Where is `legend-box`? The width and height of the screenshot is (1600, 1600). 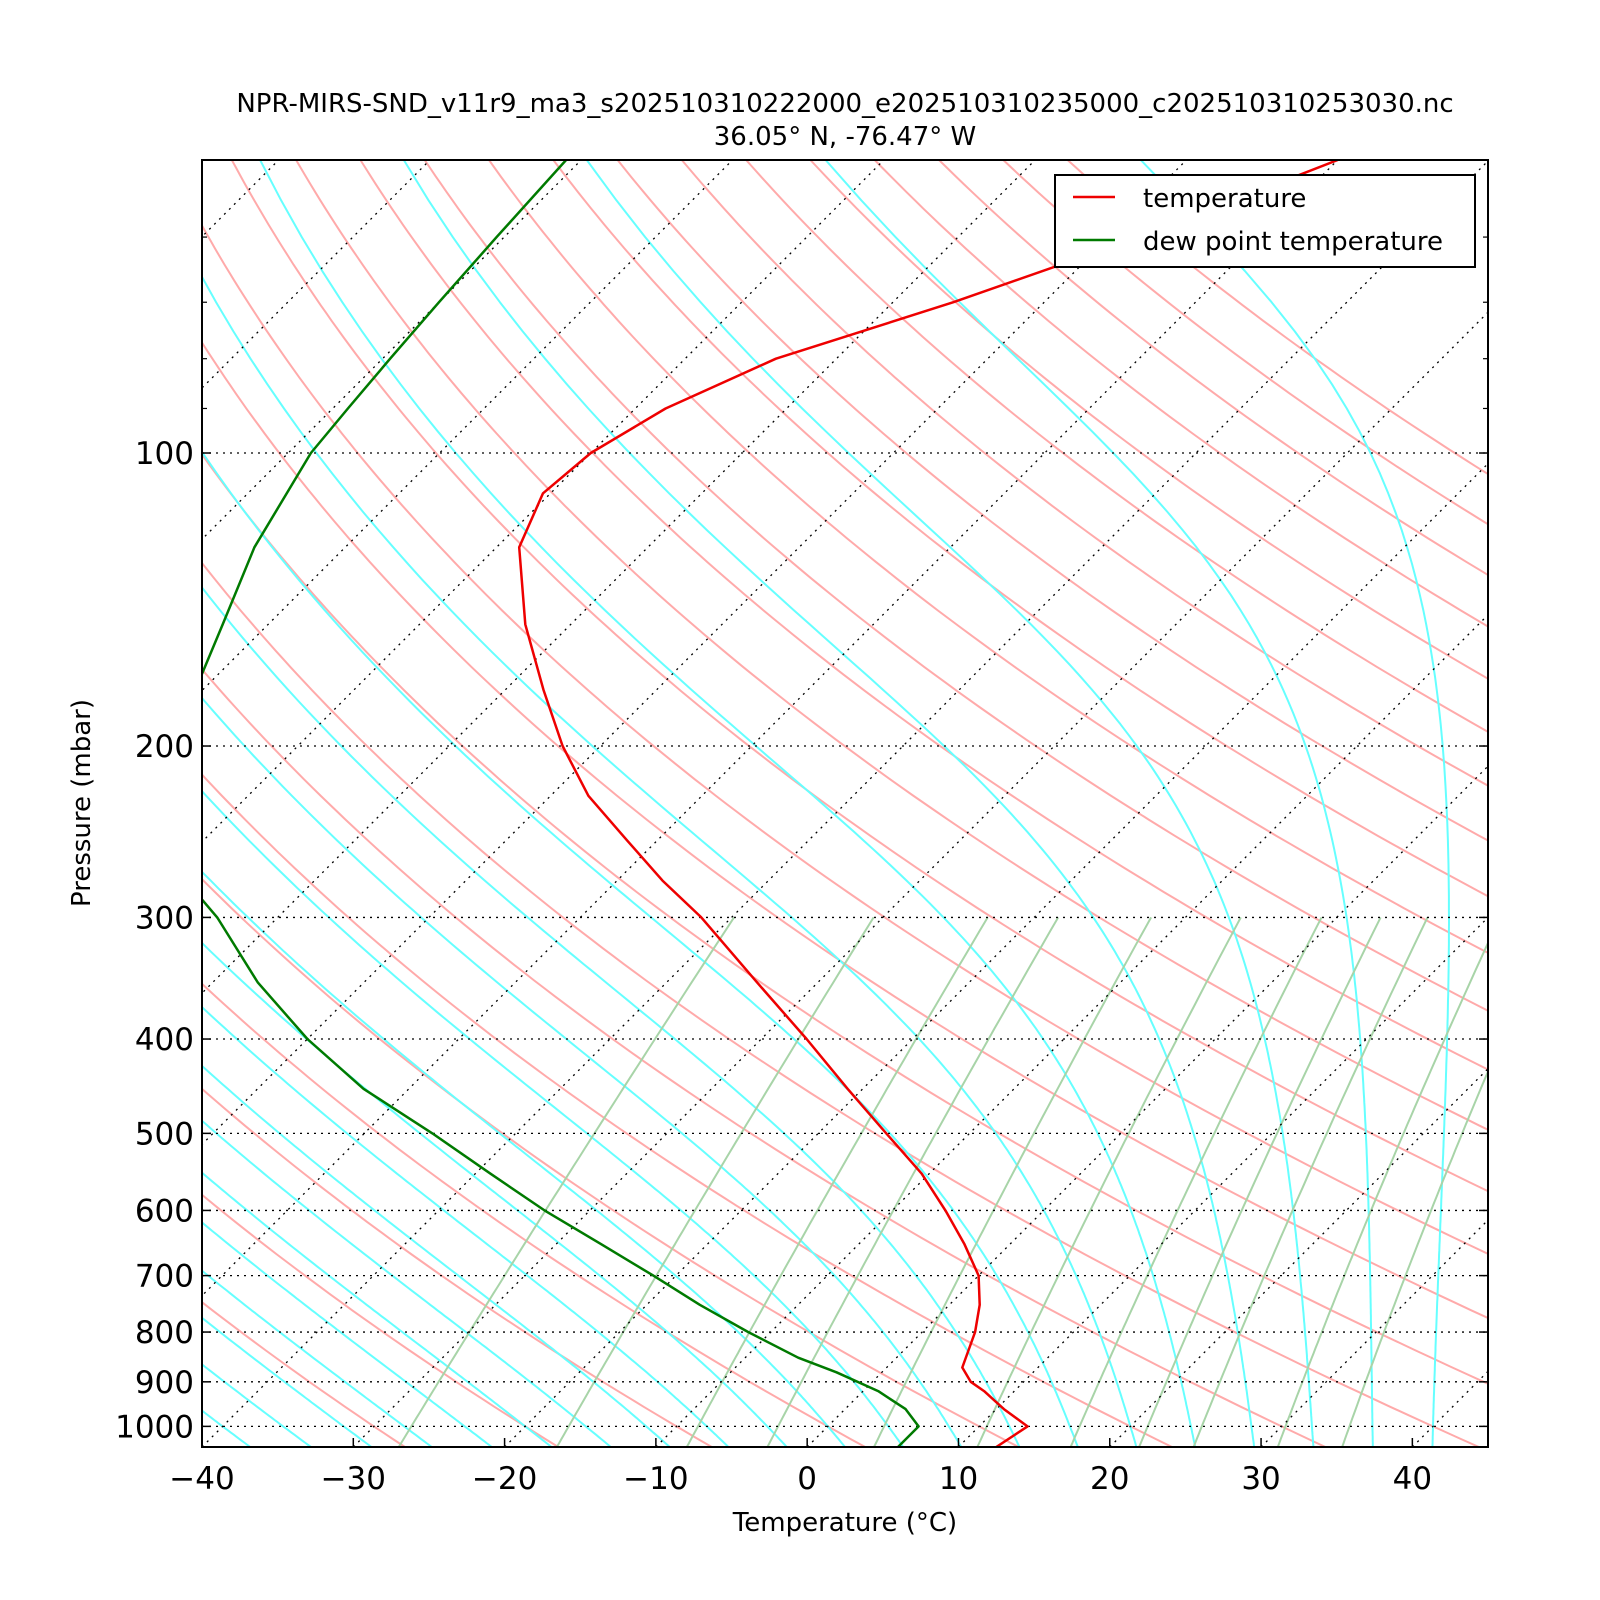
legend-box is located at coordinates (1265, 221).